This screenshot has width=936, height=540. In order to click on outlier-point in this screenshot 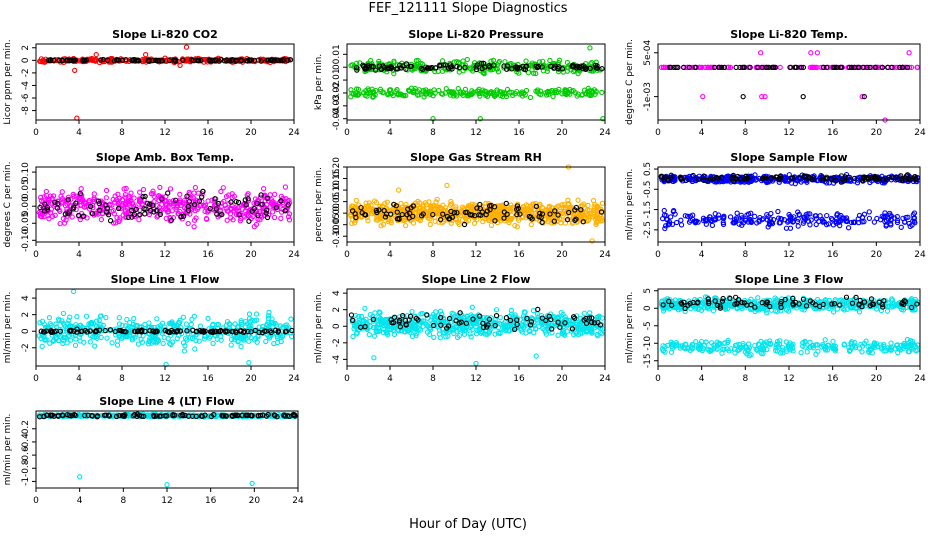, I will do `click(398, 190)`.